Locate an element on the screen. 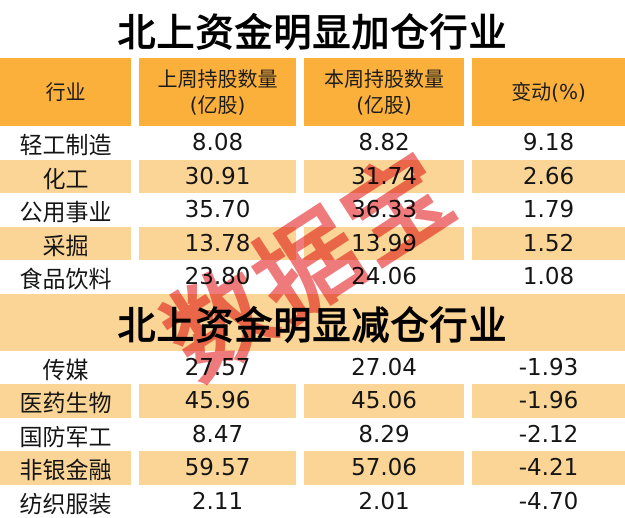 The width and height of the screenshot is (625, 518). table-row: 医药生物 45.96 45.06 -1.96 is located at coordinates (312, 401).